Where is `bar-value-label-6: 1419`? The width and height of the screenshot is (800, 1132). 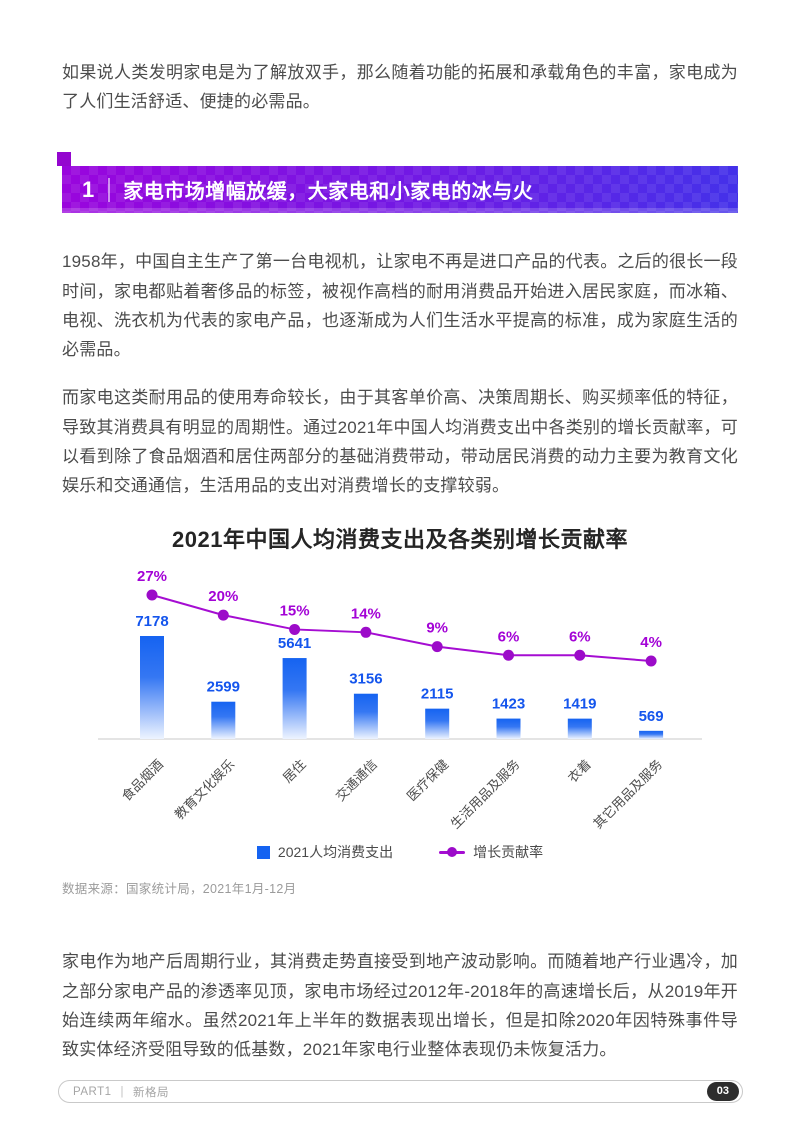 bar-value-label-6: 1419 is located at coordinates (579, 704).